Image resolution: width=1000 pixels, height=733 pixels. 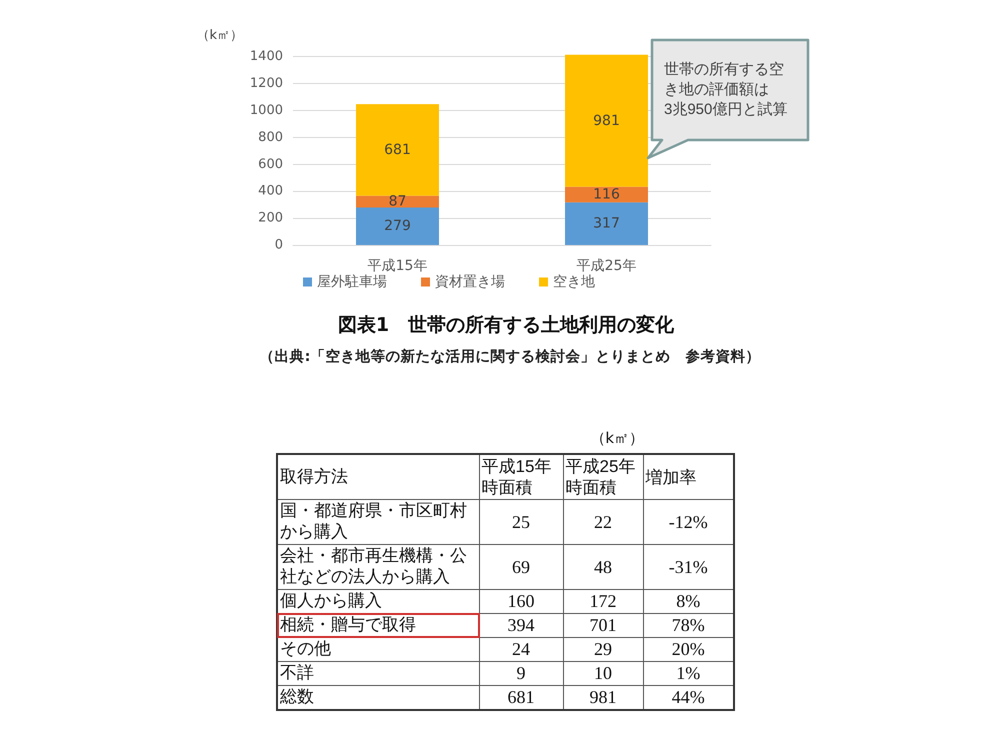 I want to click on data-label: 317, so click(x=606, y=224).